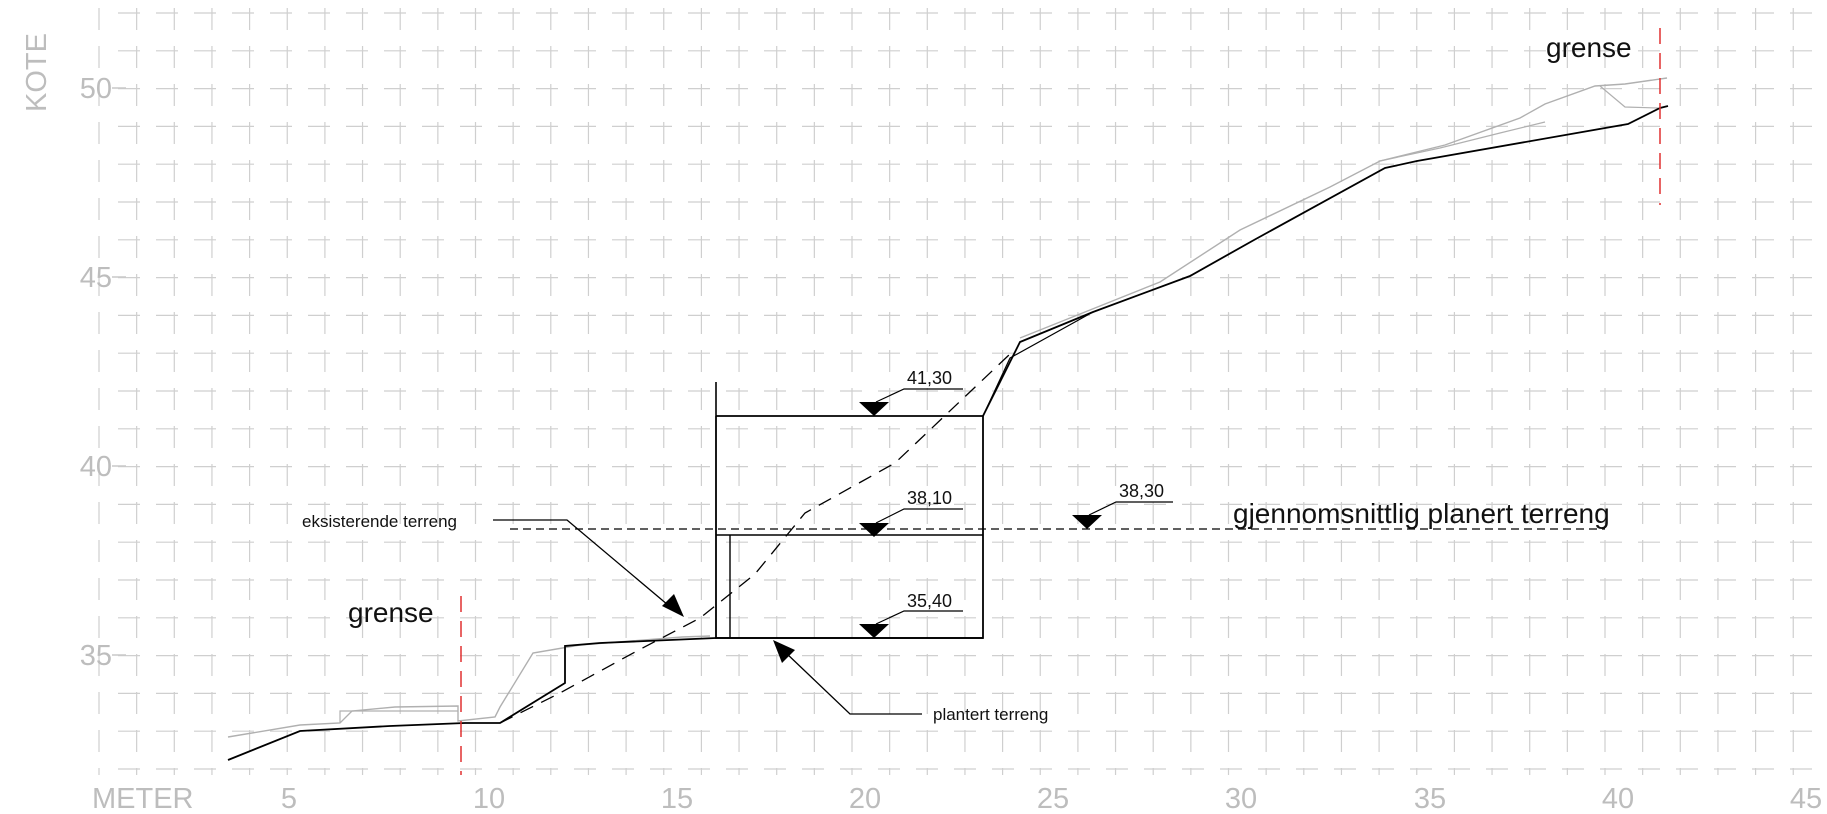 This screenshot has width=1827, height=814. What do you see at coordinates (1053, 798) in the screenshot?
I see `x-tick-label: 25` at bounding box center [1053, 798].